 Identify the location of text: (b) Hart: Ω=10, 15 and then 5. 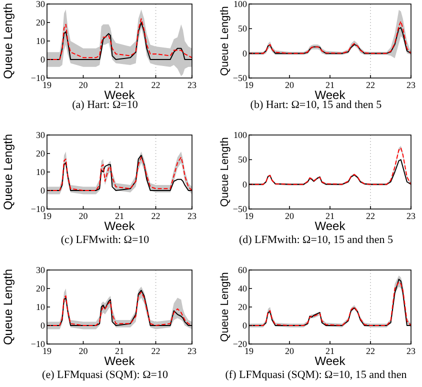
(316, 105).